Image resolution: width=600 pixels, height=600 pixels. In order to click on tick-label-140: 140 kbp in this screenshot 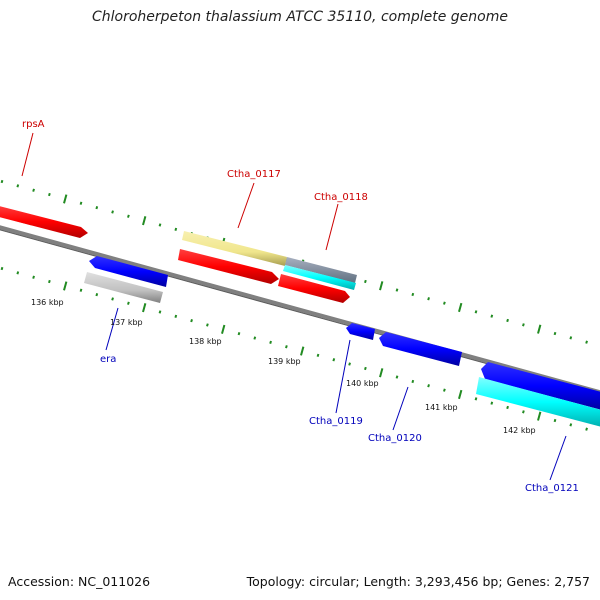, I will do `click(362, 383)`.